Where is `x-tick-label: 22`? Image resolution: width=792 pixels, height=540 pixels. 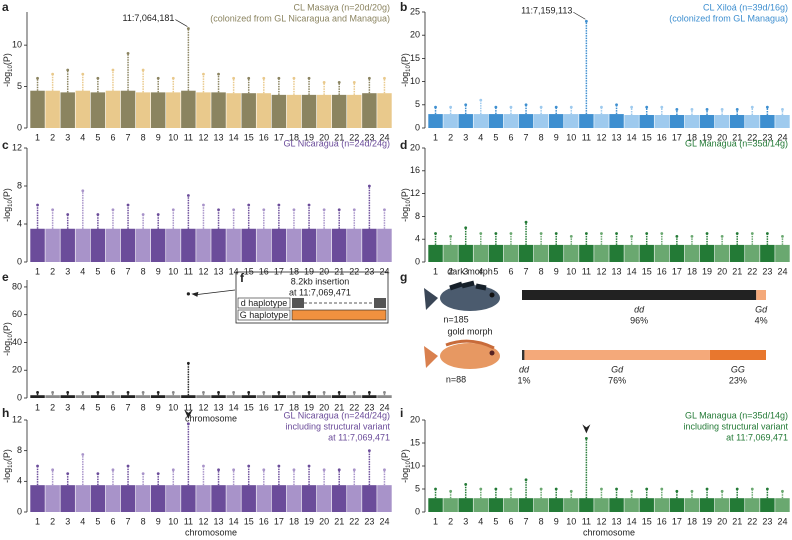 x-tick-label: 22 is located at coordinates (354, 271).